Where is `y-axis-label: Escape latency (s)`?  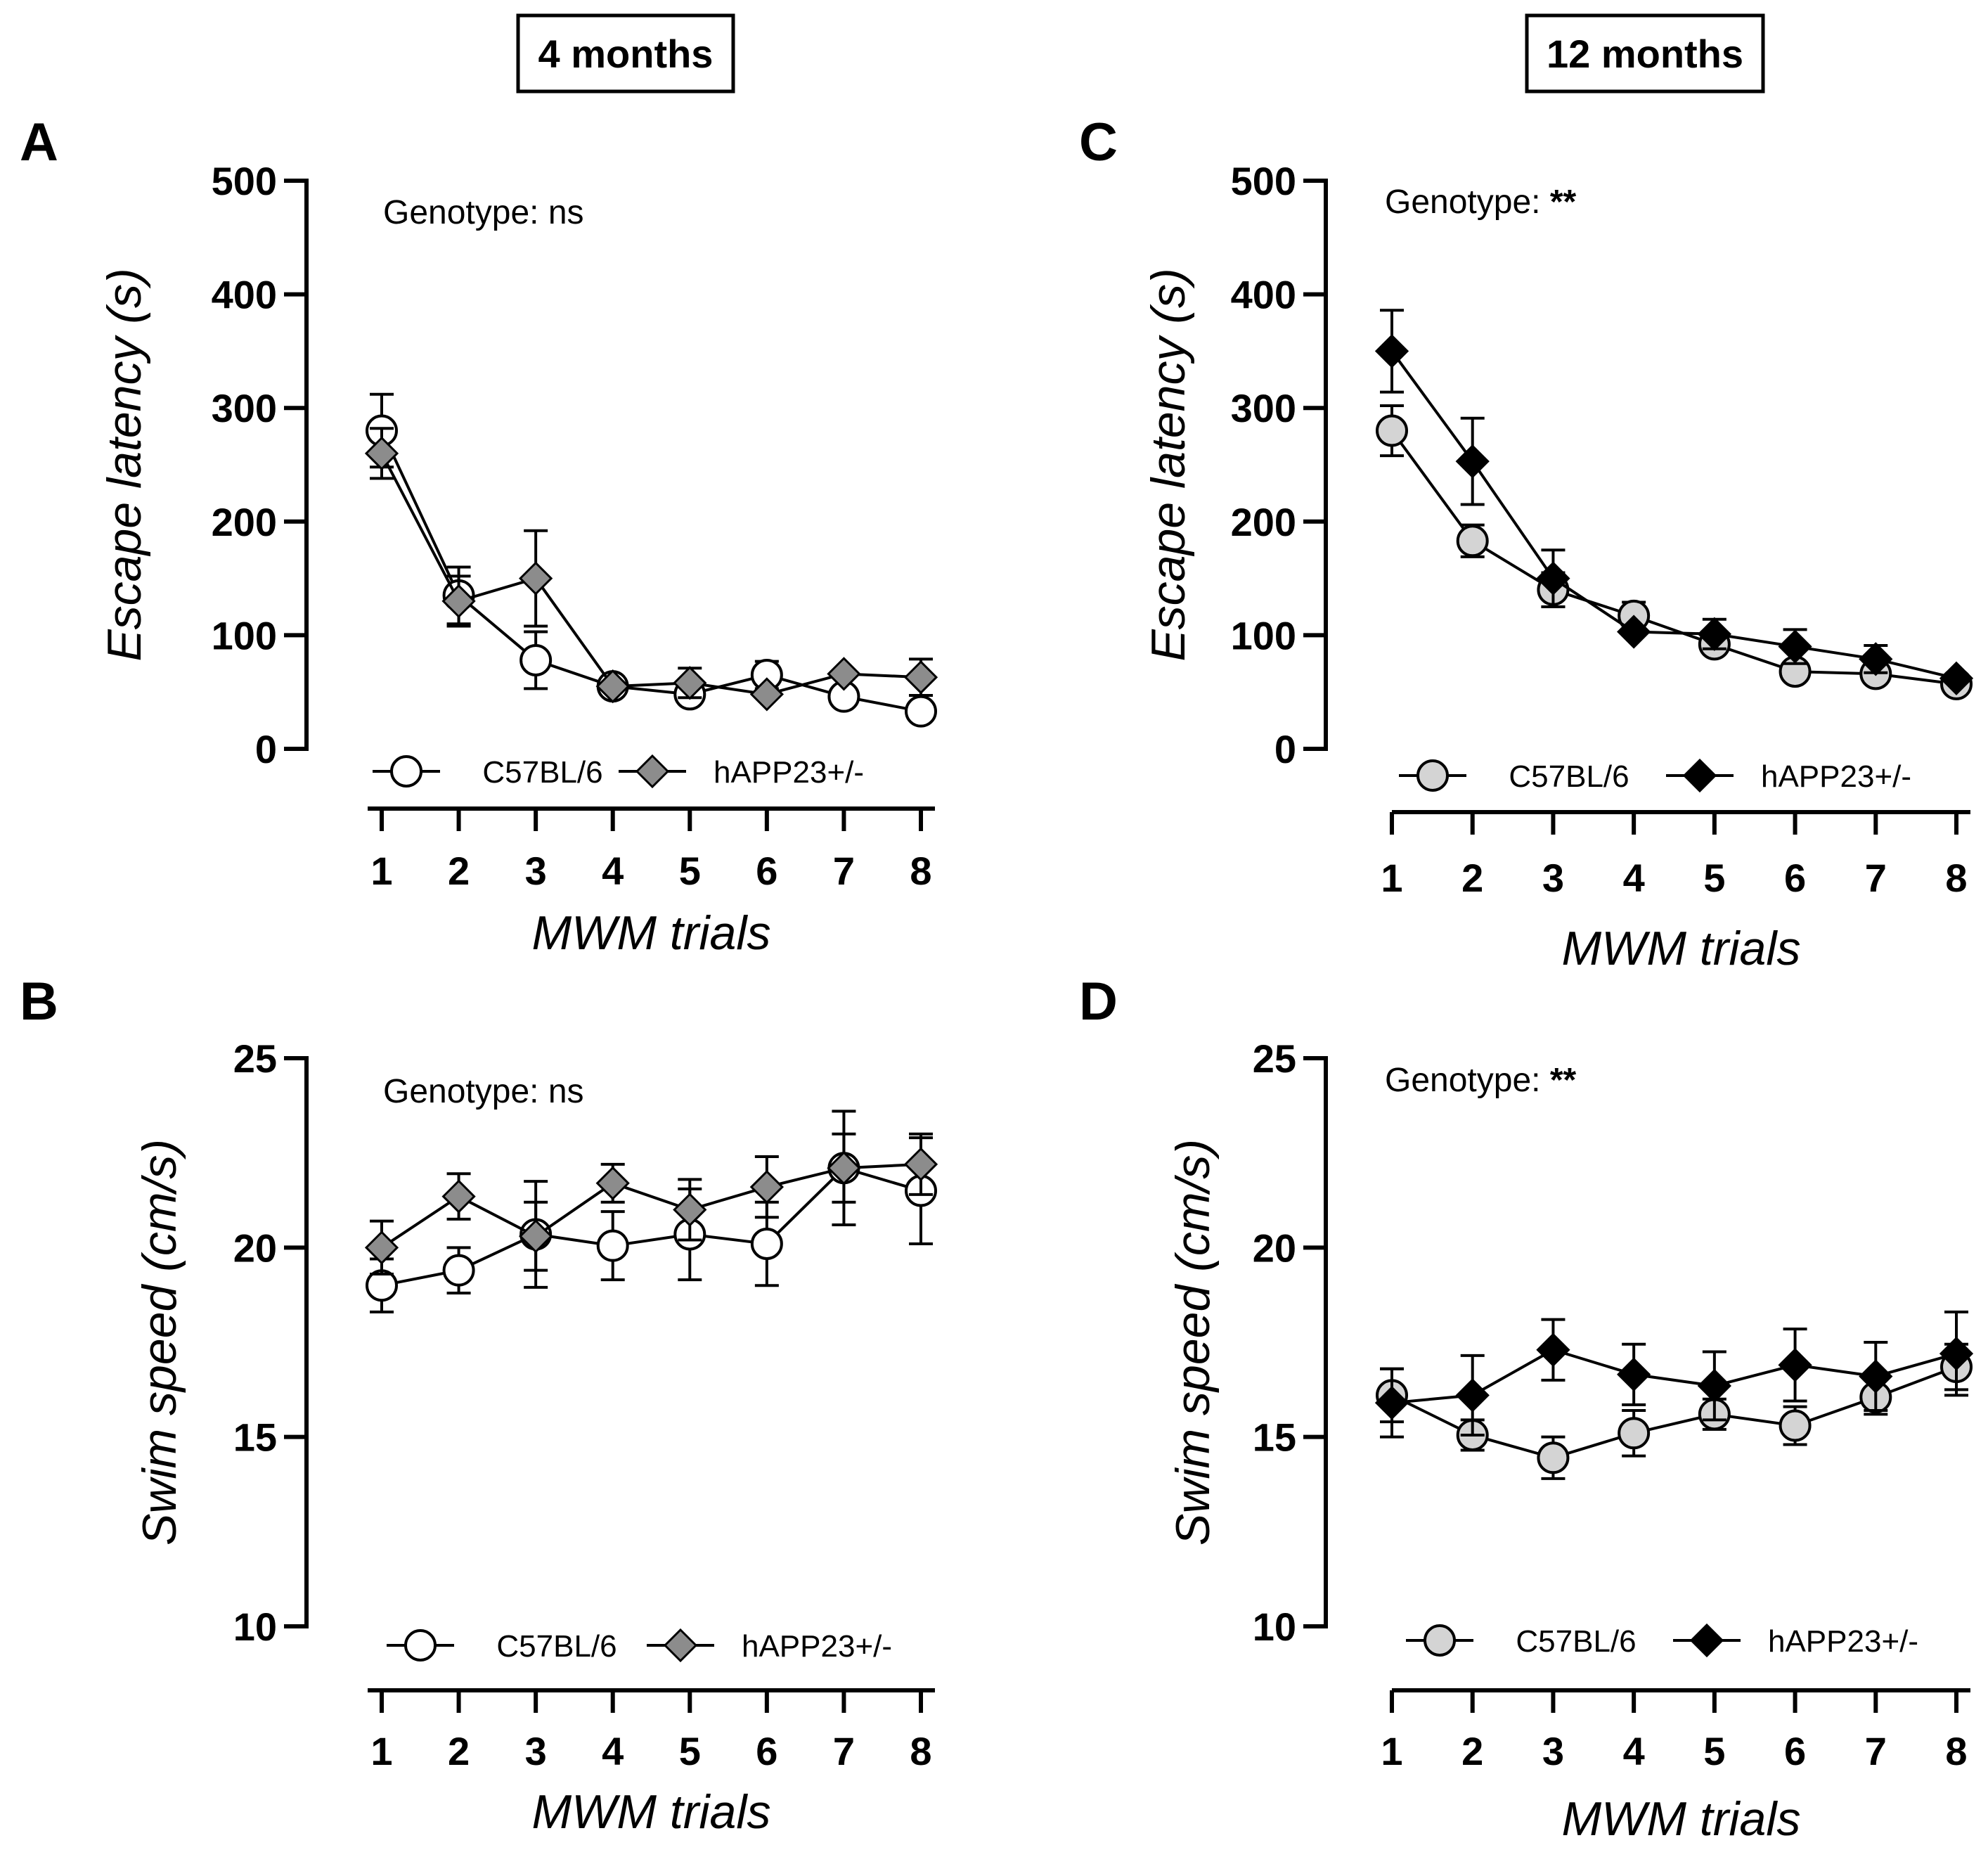 y-axis-label: Escape latency (s) is located at coordinates (1168, 464).